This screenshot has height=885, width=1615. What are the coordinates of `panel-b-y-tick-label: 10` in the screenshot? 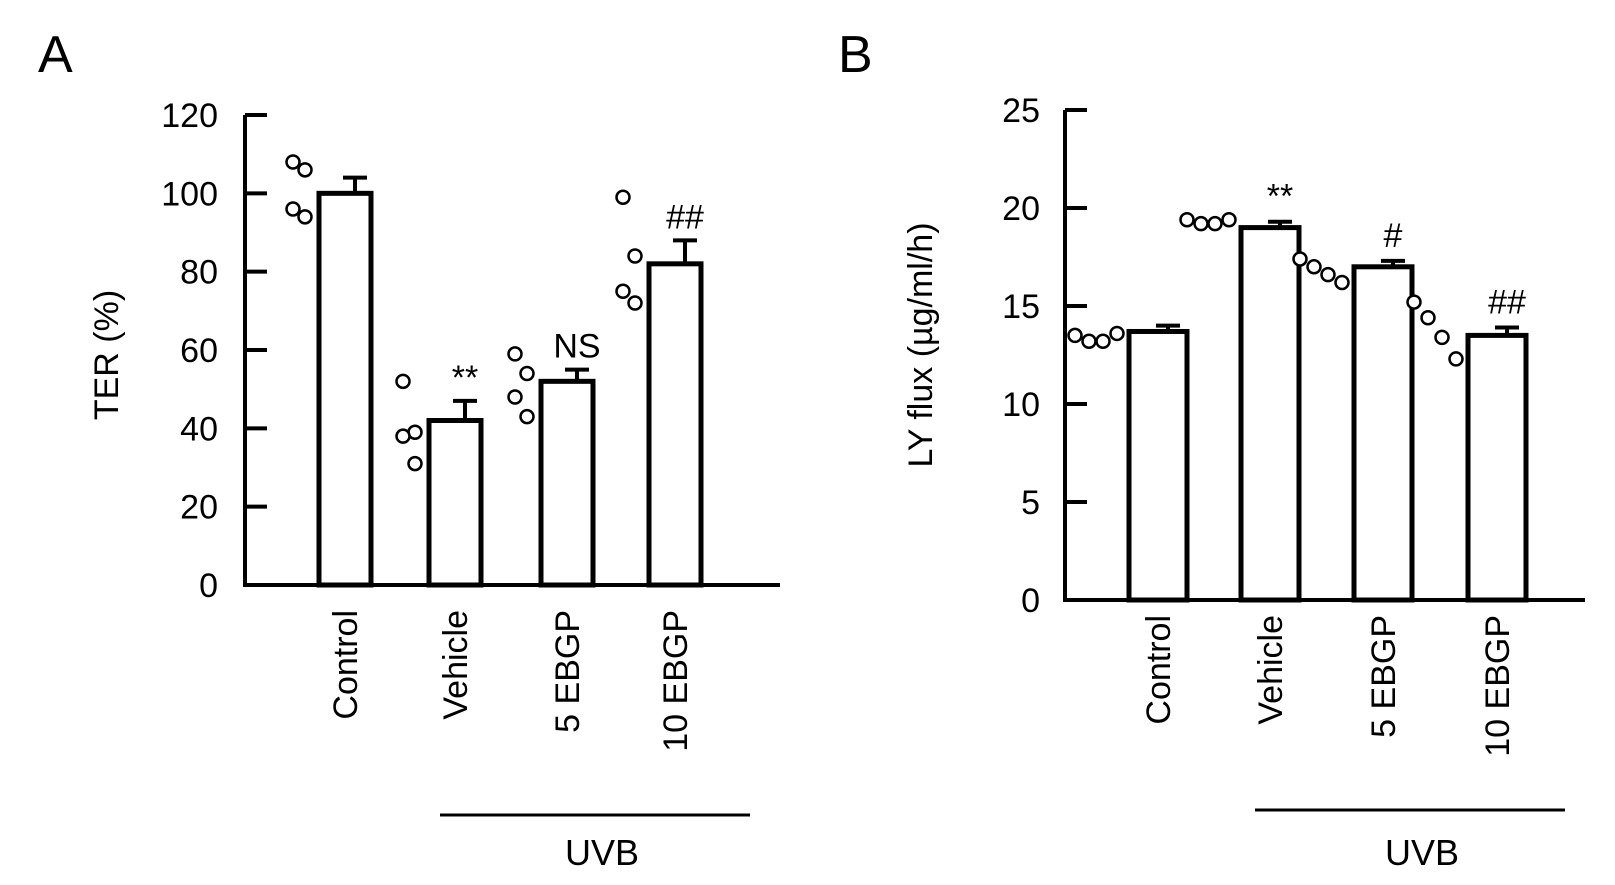 It's located at (1021, 405).